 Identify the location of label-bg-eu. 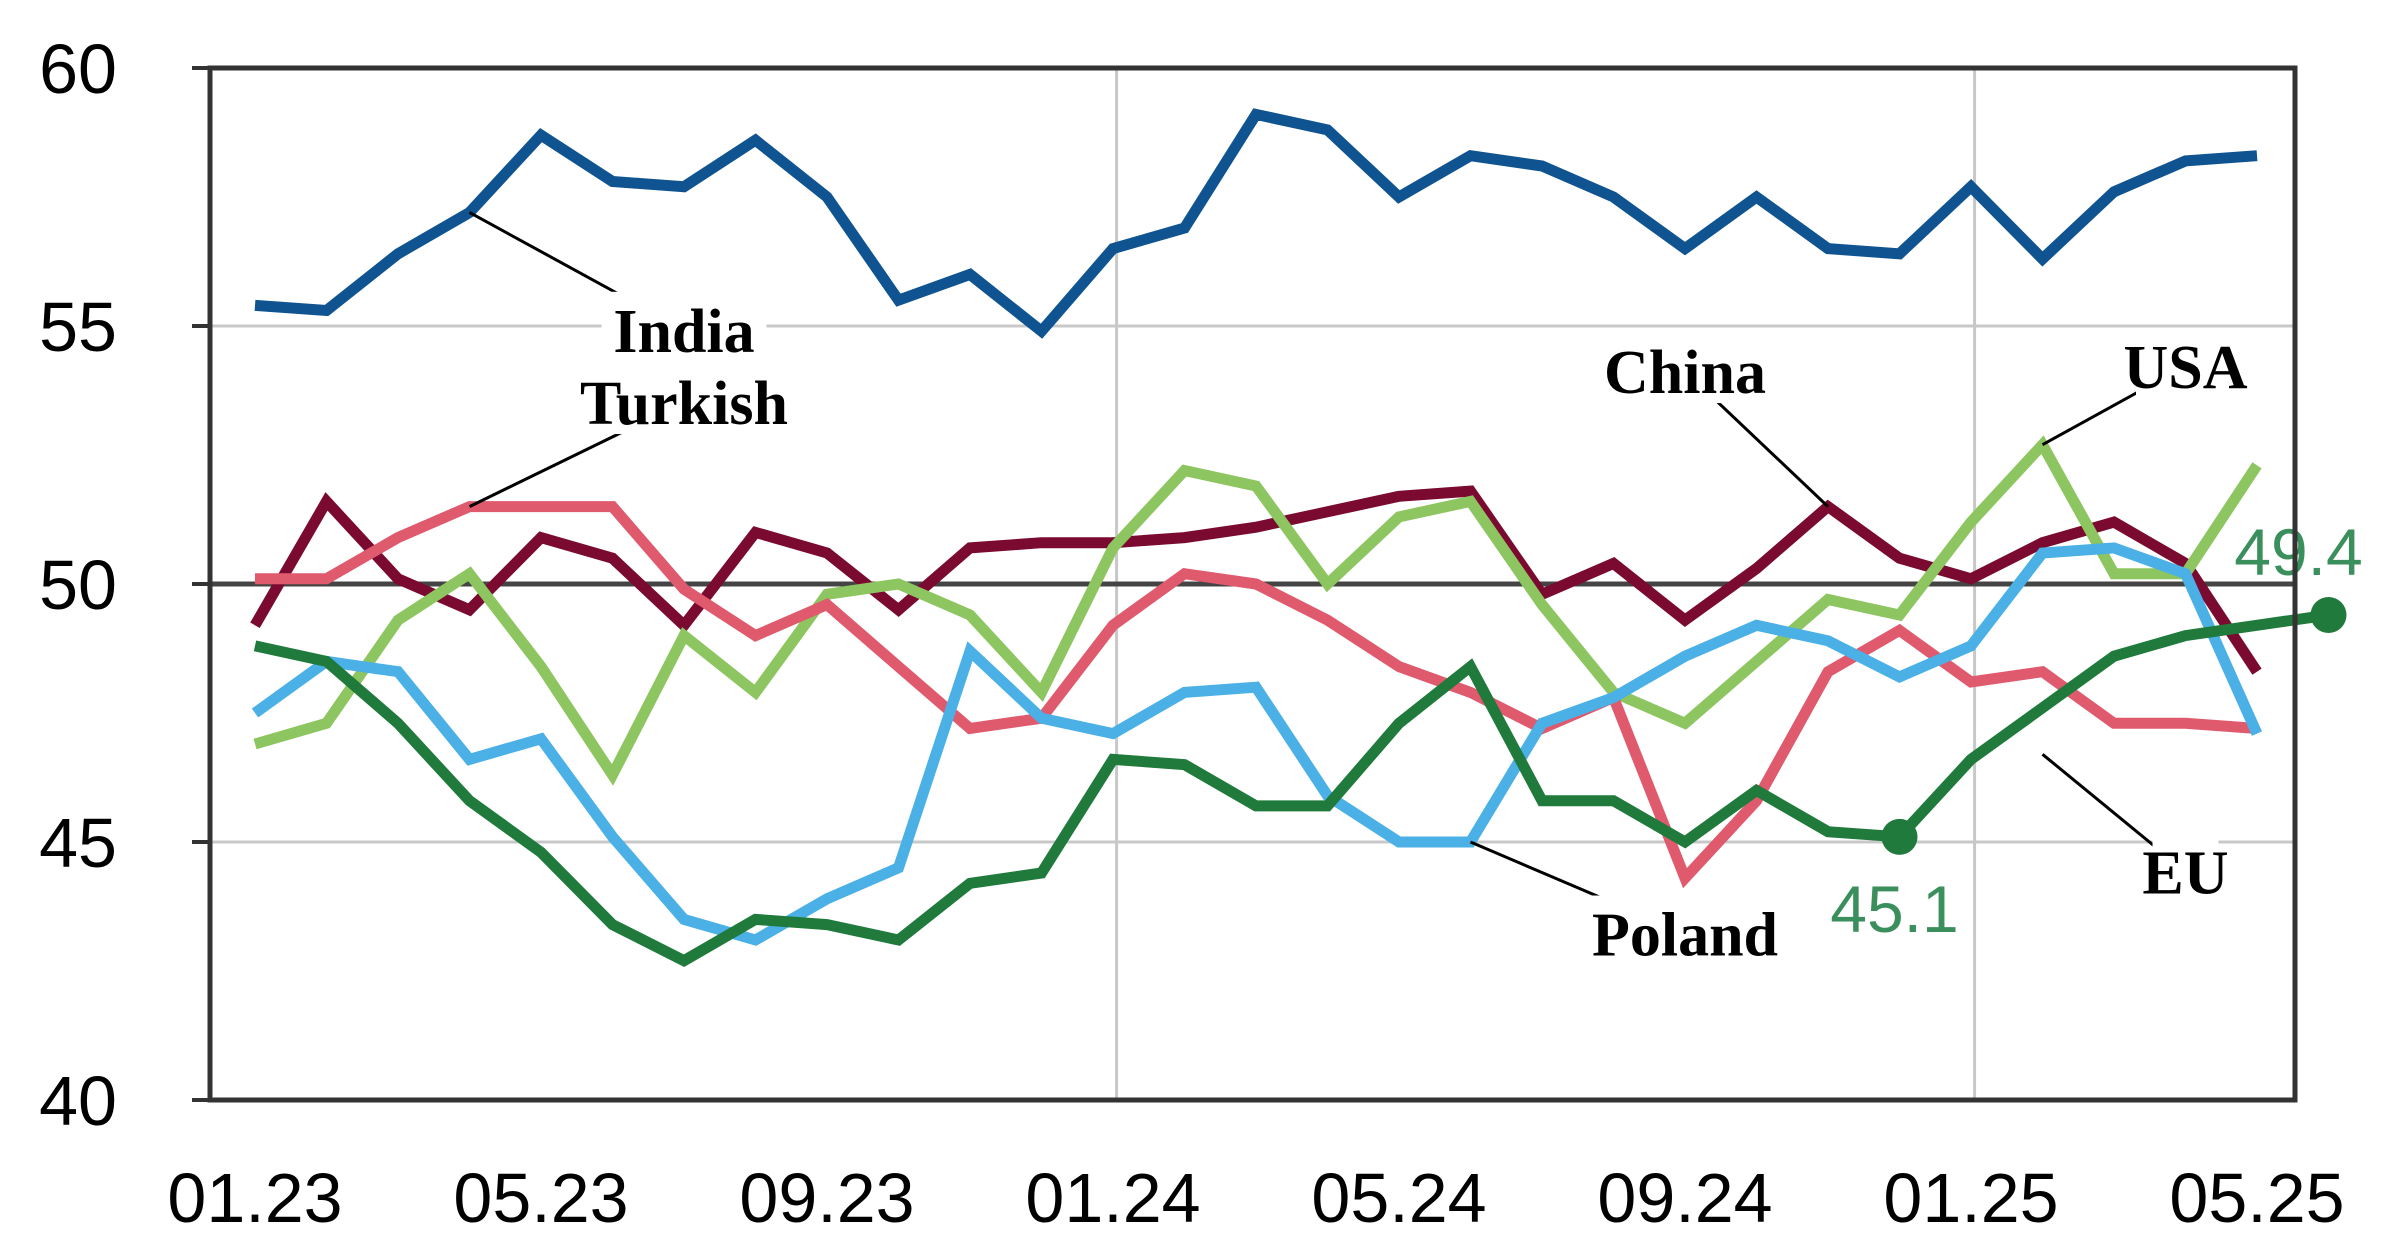
(2185, 868).